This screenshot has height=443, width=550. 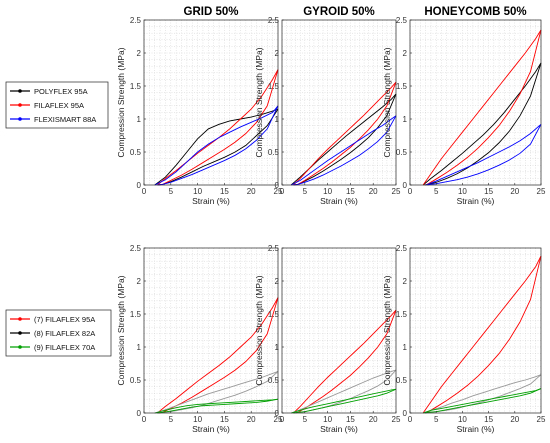 I want to click on grid, so click(x=475, y=330).